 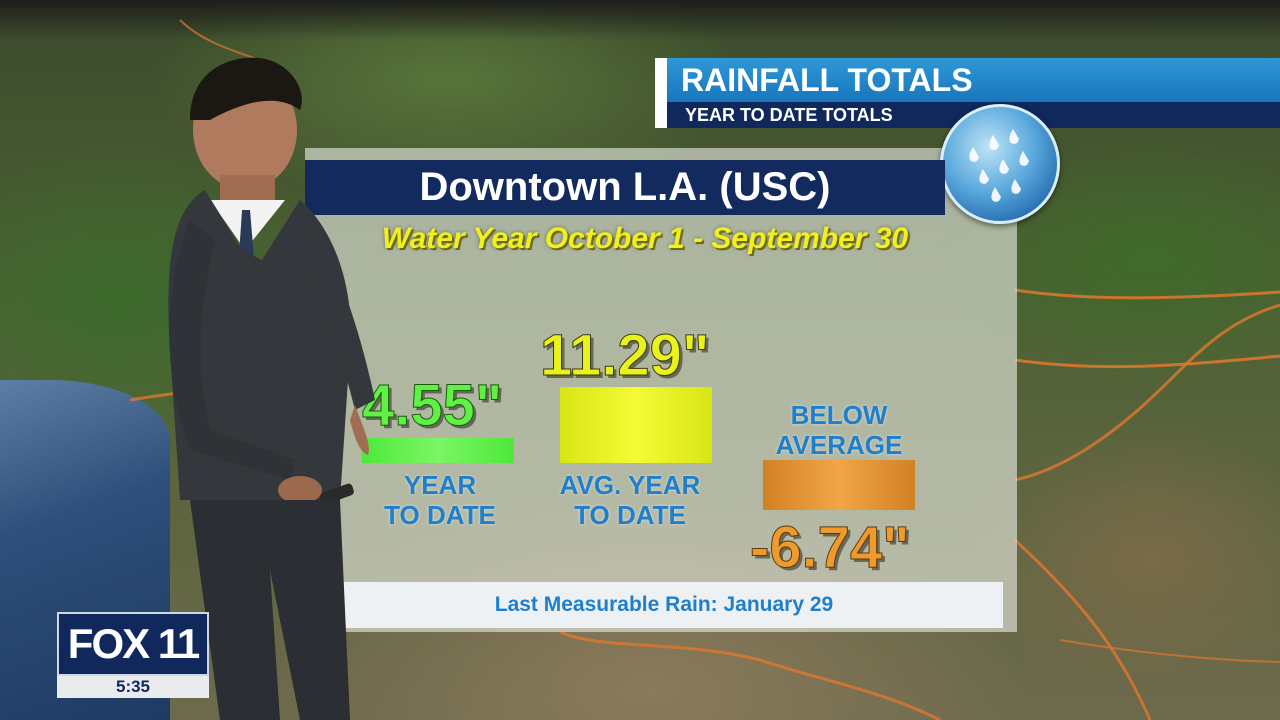 I want to click on presenter, so click(x=271, y=388).